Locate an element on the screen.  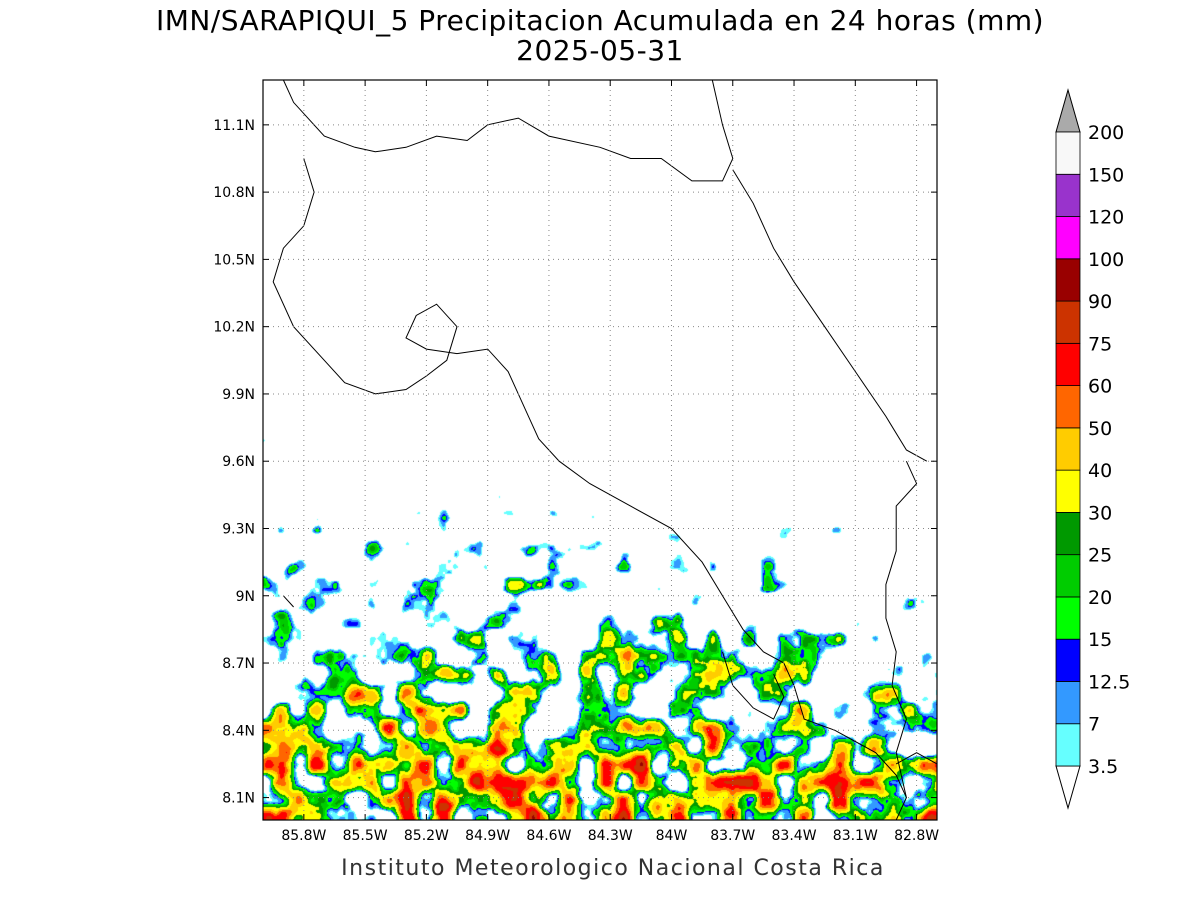
colorbar-label: 50 is located at coordinates (1100, 429).